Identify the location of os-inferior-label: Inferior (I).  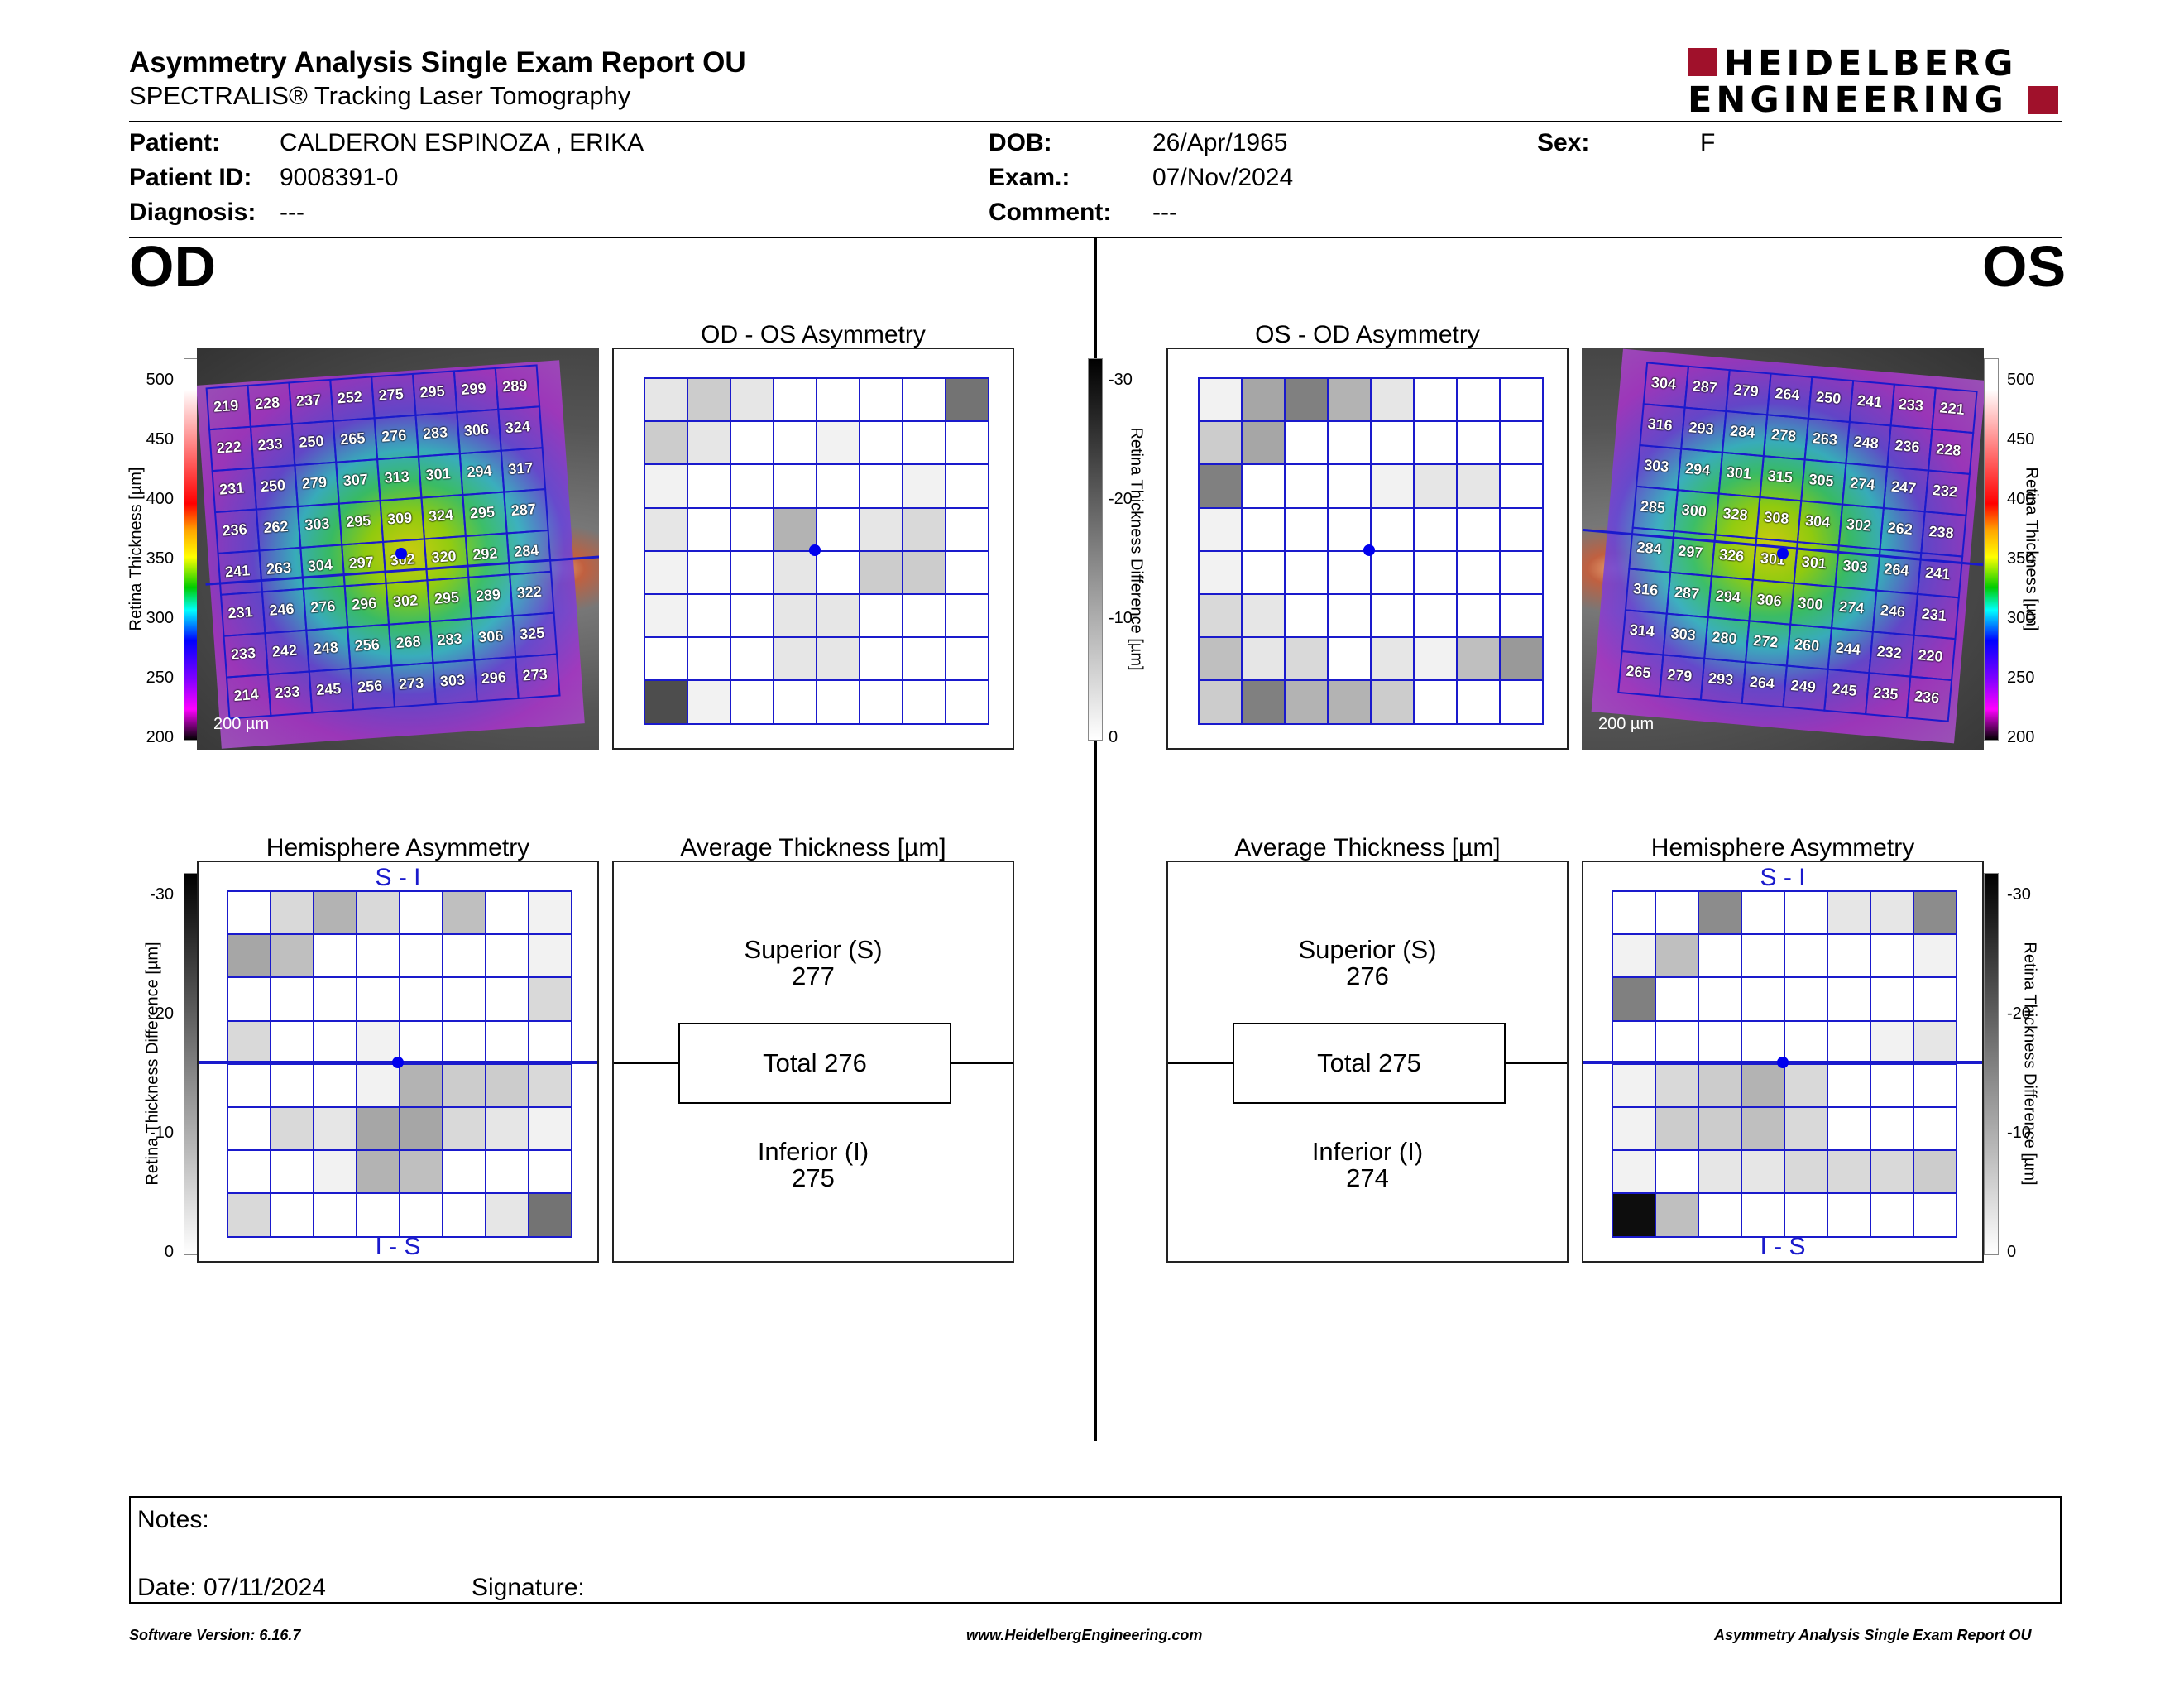
(1367, 1151).